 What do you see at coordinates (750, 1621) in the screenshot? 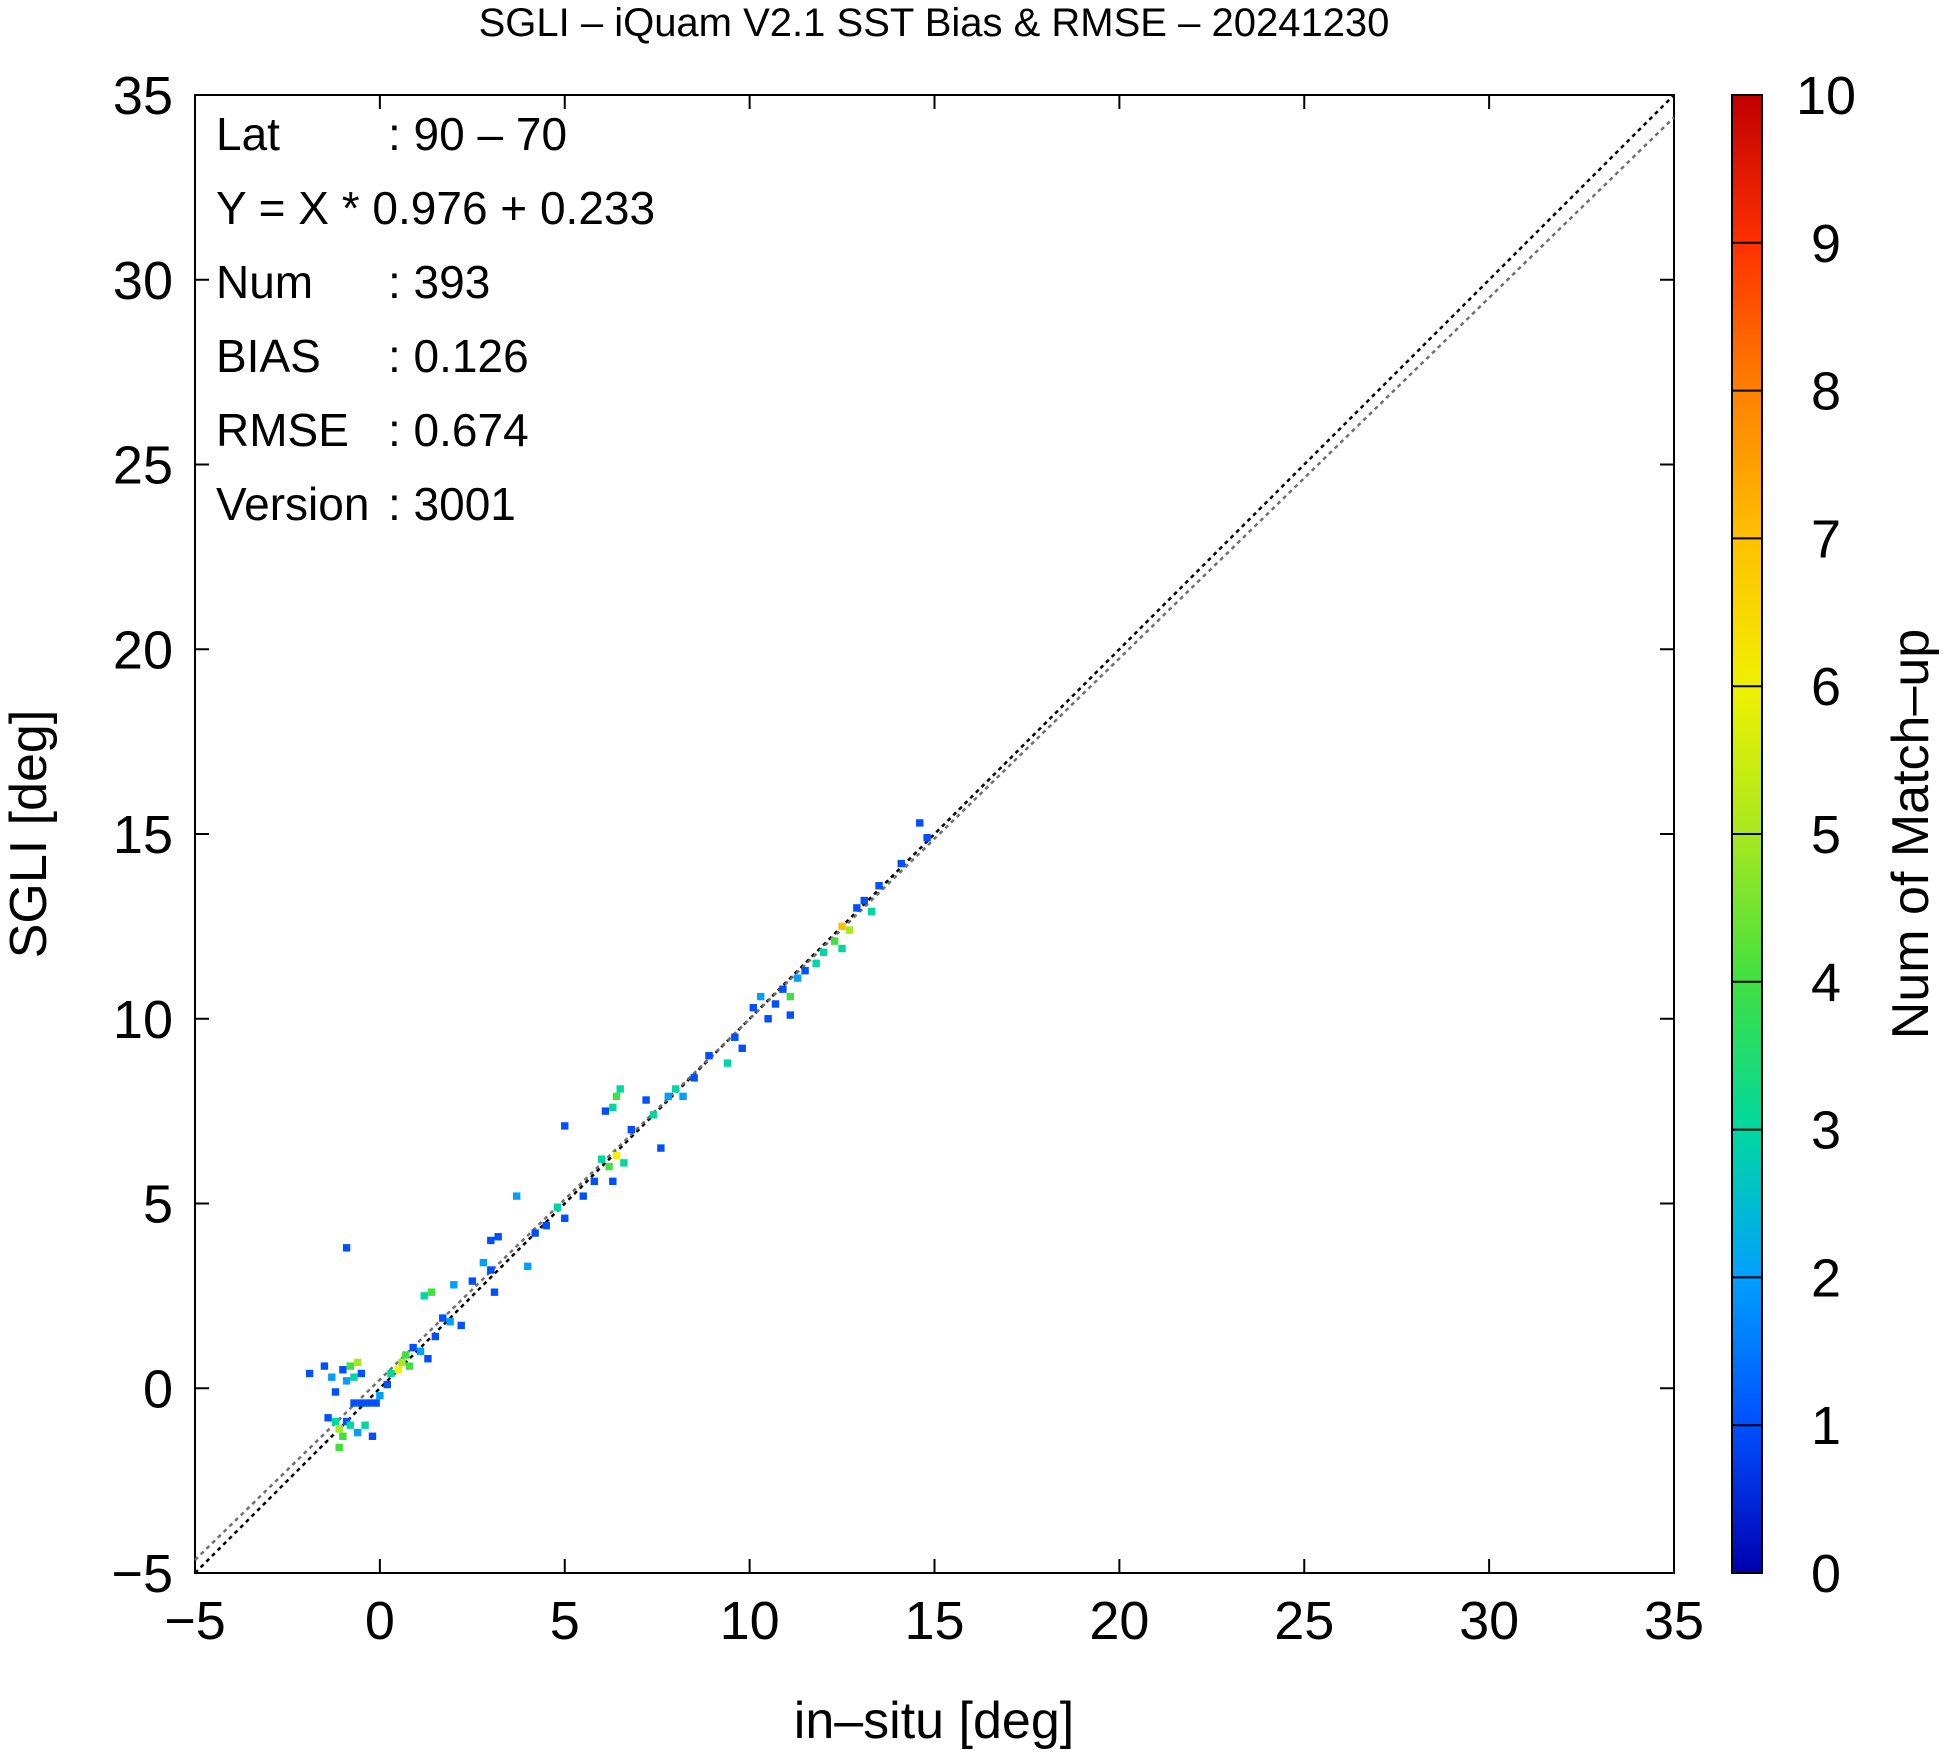
I see `x-tick-label: 10` at bounding box center [750, 1621].